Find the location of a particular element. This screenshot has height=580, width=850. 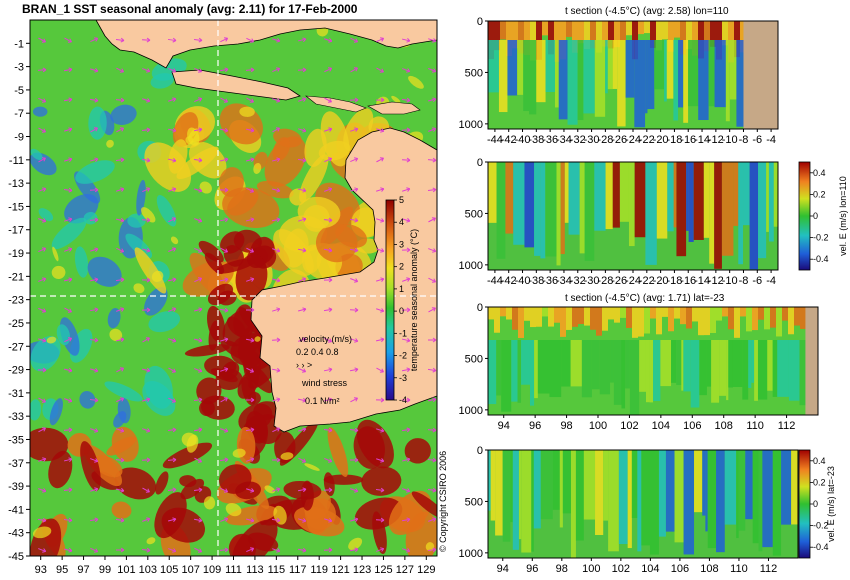

tsec-lon-x-tick-label: -18 is located at coordinates (674, 140).